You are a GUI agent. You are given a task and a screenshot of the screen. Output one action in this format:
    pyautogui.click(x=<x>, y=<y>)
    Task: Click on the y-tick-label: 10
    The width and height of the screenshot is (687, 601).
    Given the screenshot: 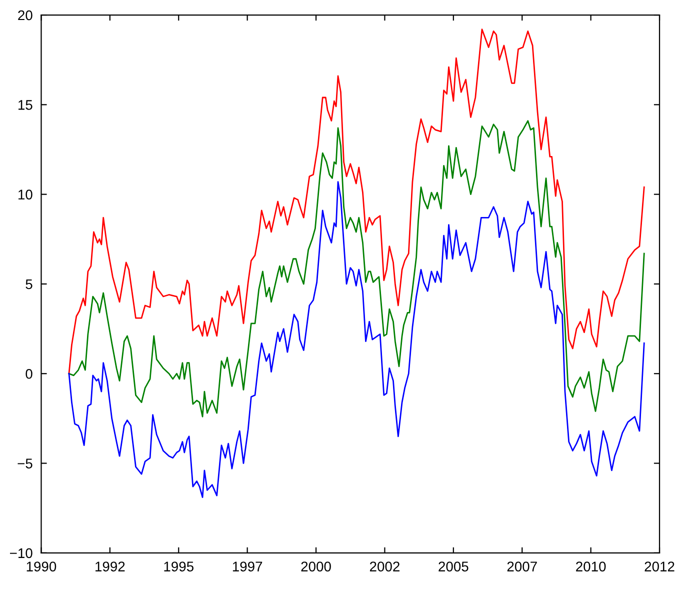 What is the action you would take?
    pyautogui.click(x=25, y=195)
    